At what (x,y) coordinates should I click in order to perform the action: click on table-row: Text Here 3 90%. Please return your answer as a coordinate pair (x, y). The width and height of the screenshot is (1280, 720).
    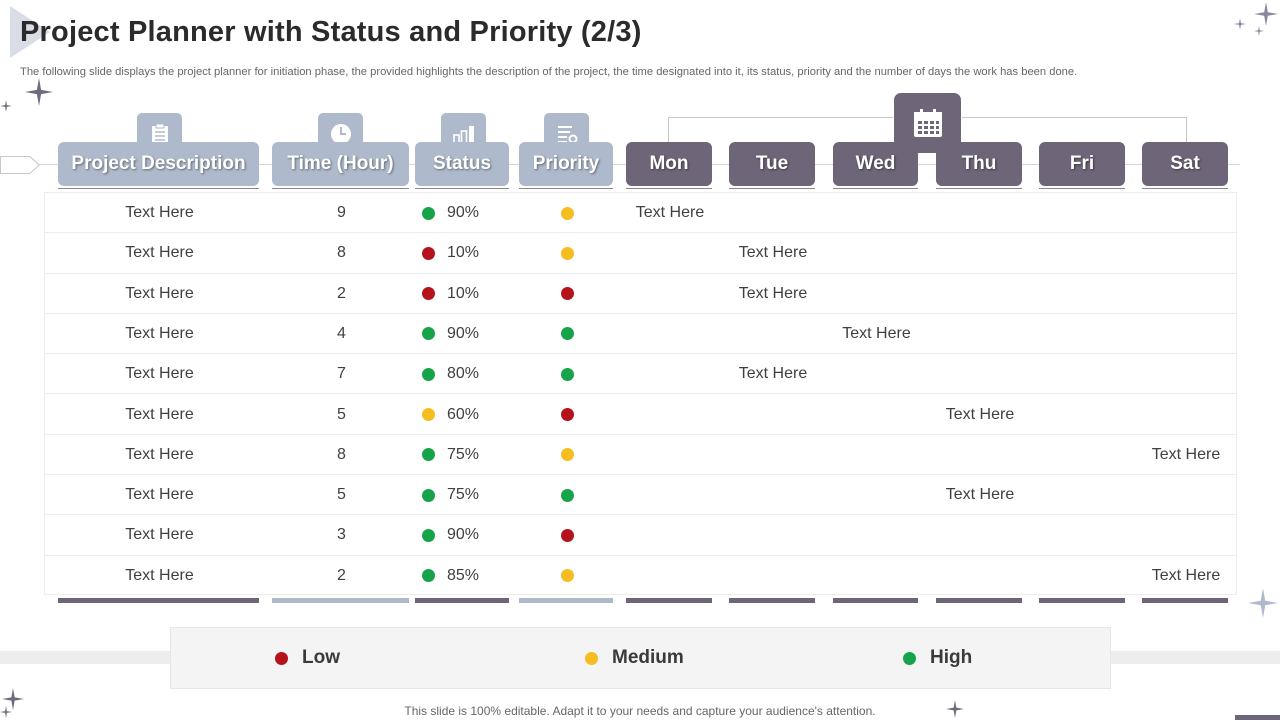
    Looking at the image, I should click on (640, 535).